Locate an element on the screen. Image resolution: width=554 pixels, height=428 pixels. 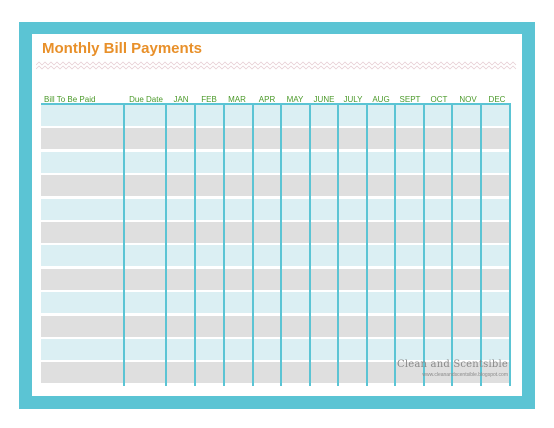
brand-name: Clean and Scentsible is located at coordinates (452, 364).